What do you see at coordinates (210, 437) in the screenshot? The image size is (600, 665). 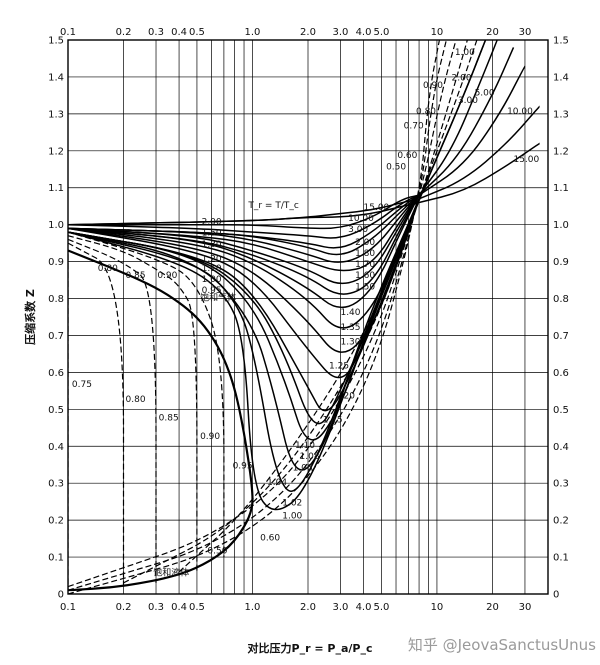 I see `curve-label: 0.90` at bounding box center [210, 437].